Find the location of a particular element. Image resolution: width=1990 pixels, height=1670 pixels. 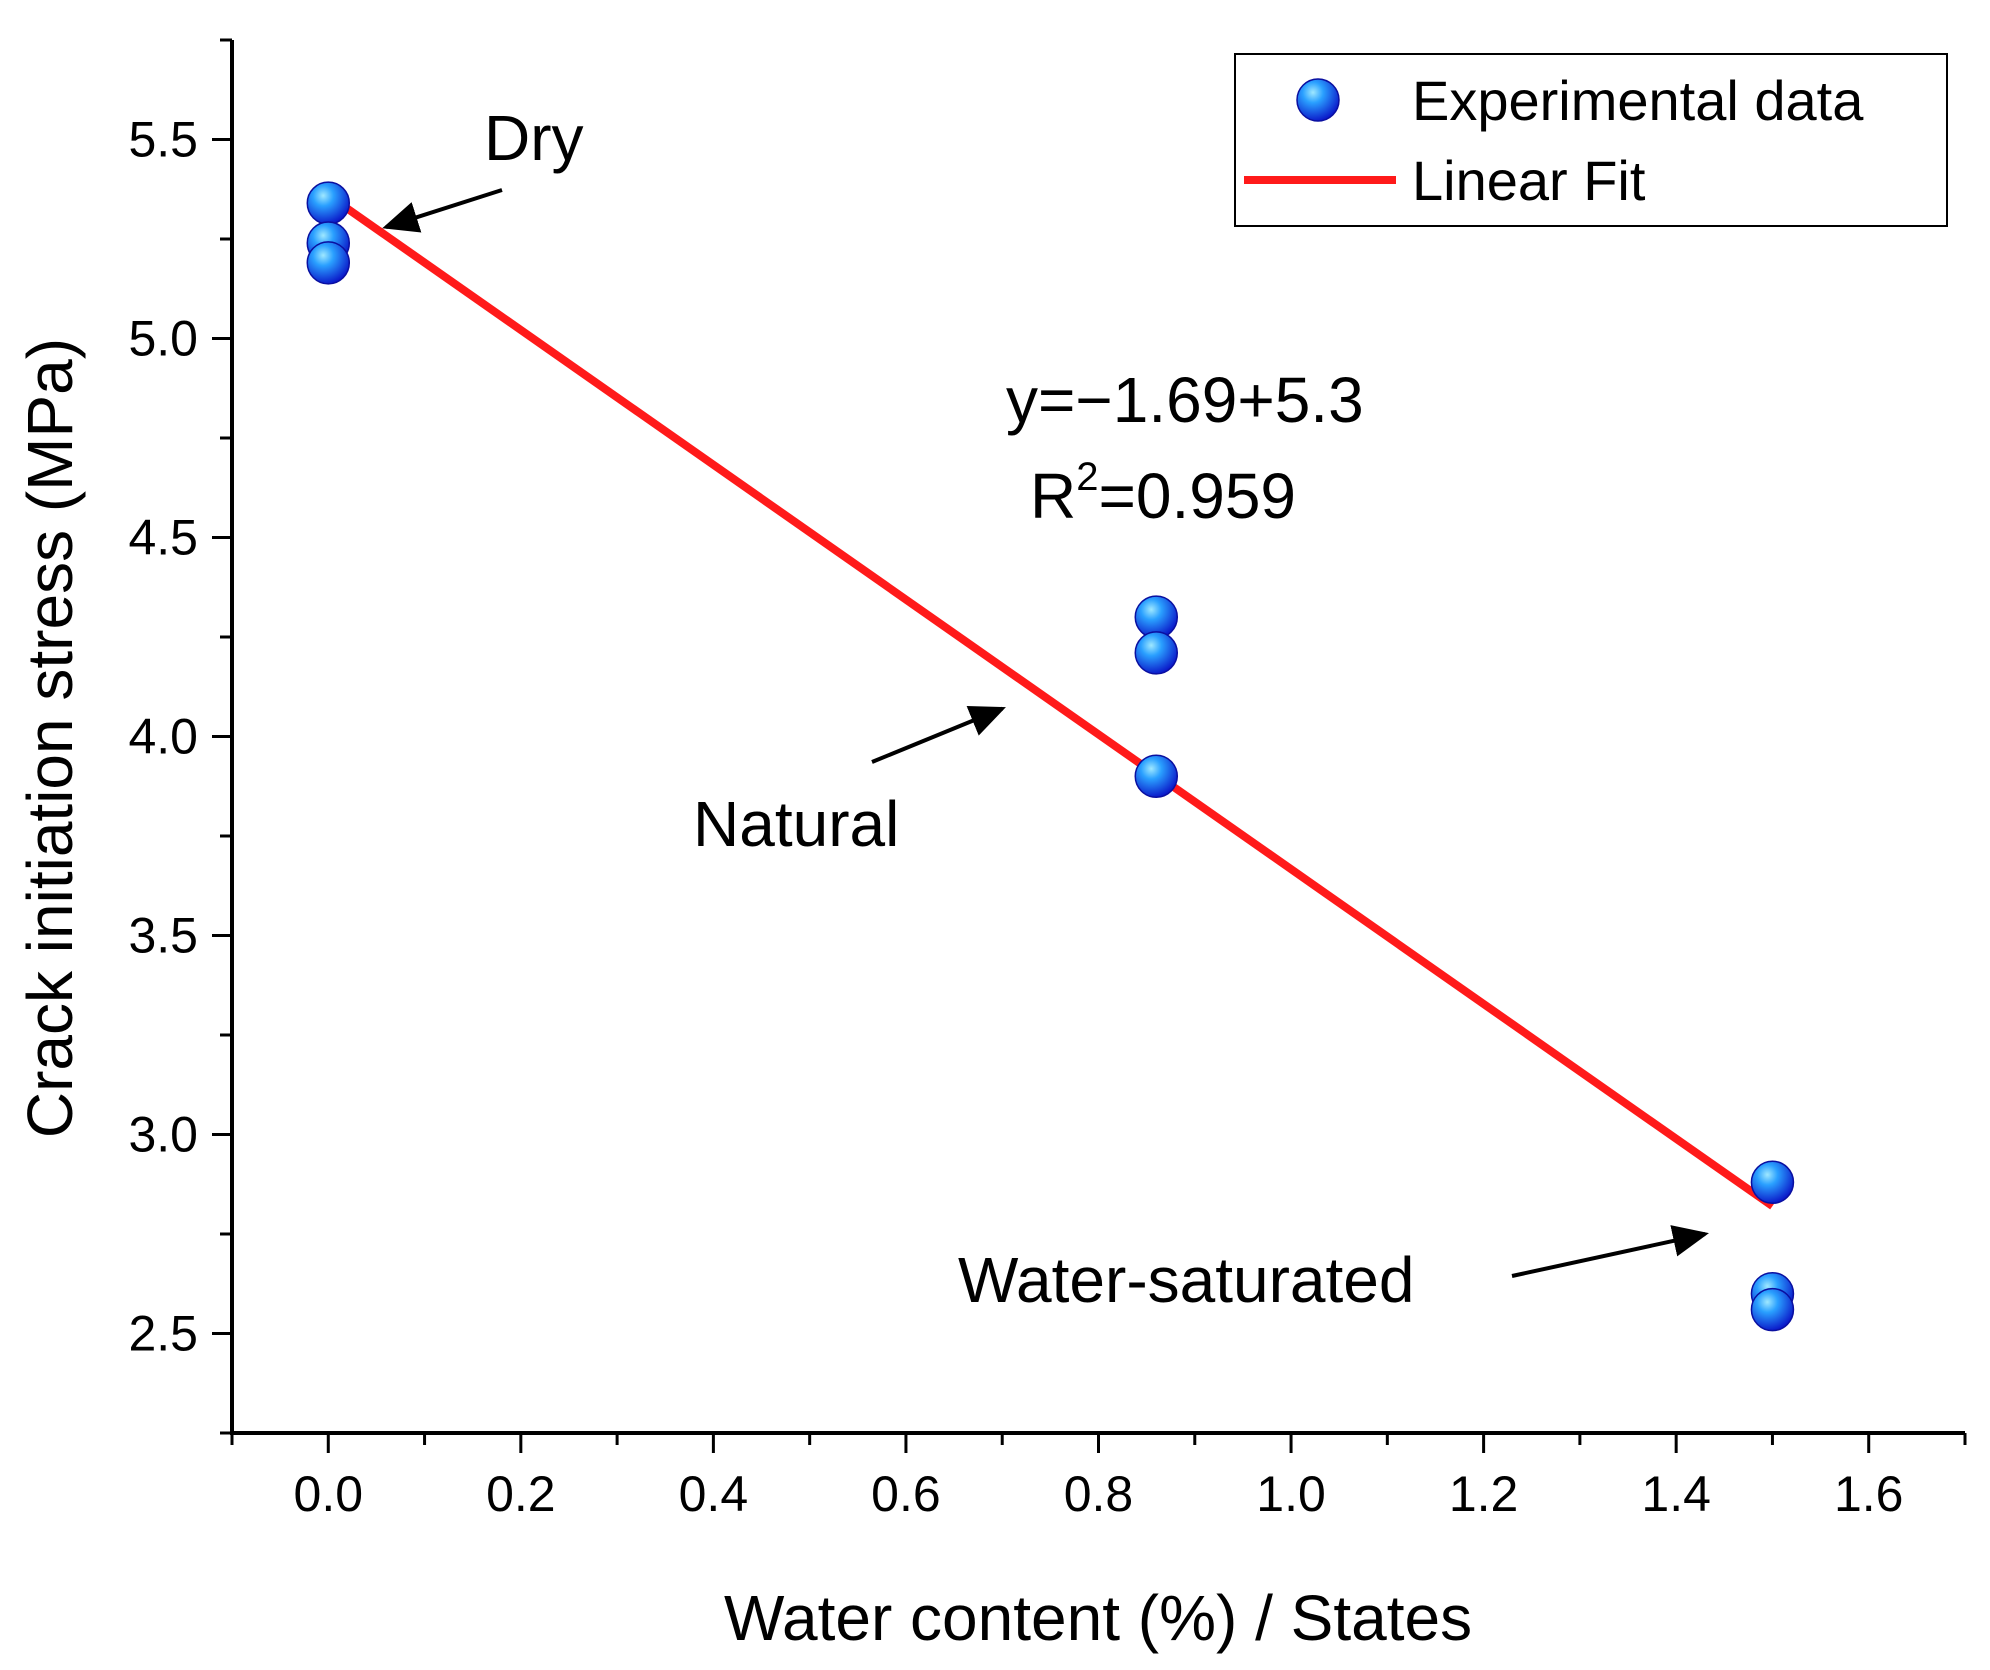

dry-label: Dry is located at coordinates (534, 138).